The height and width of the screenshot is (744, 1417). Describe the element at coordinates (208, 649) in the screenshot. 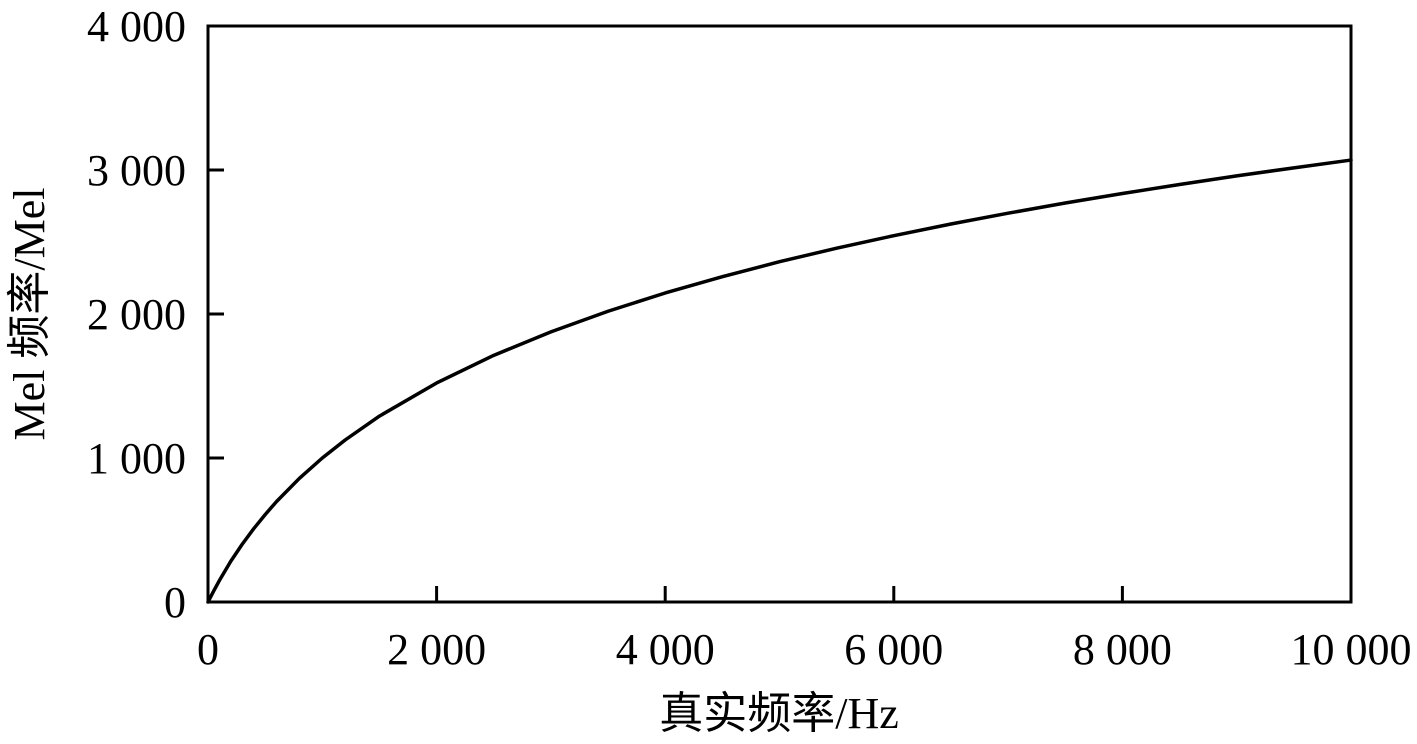

I see `x-tick-label: 0` at that location.